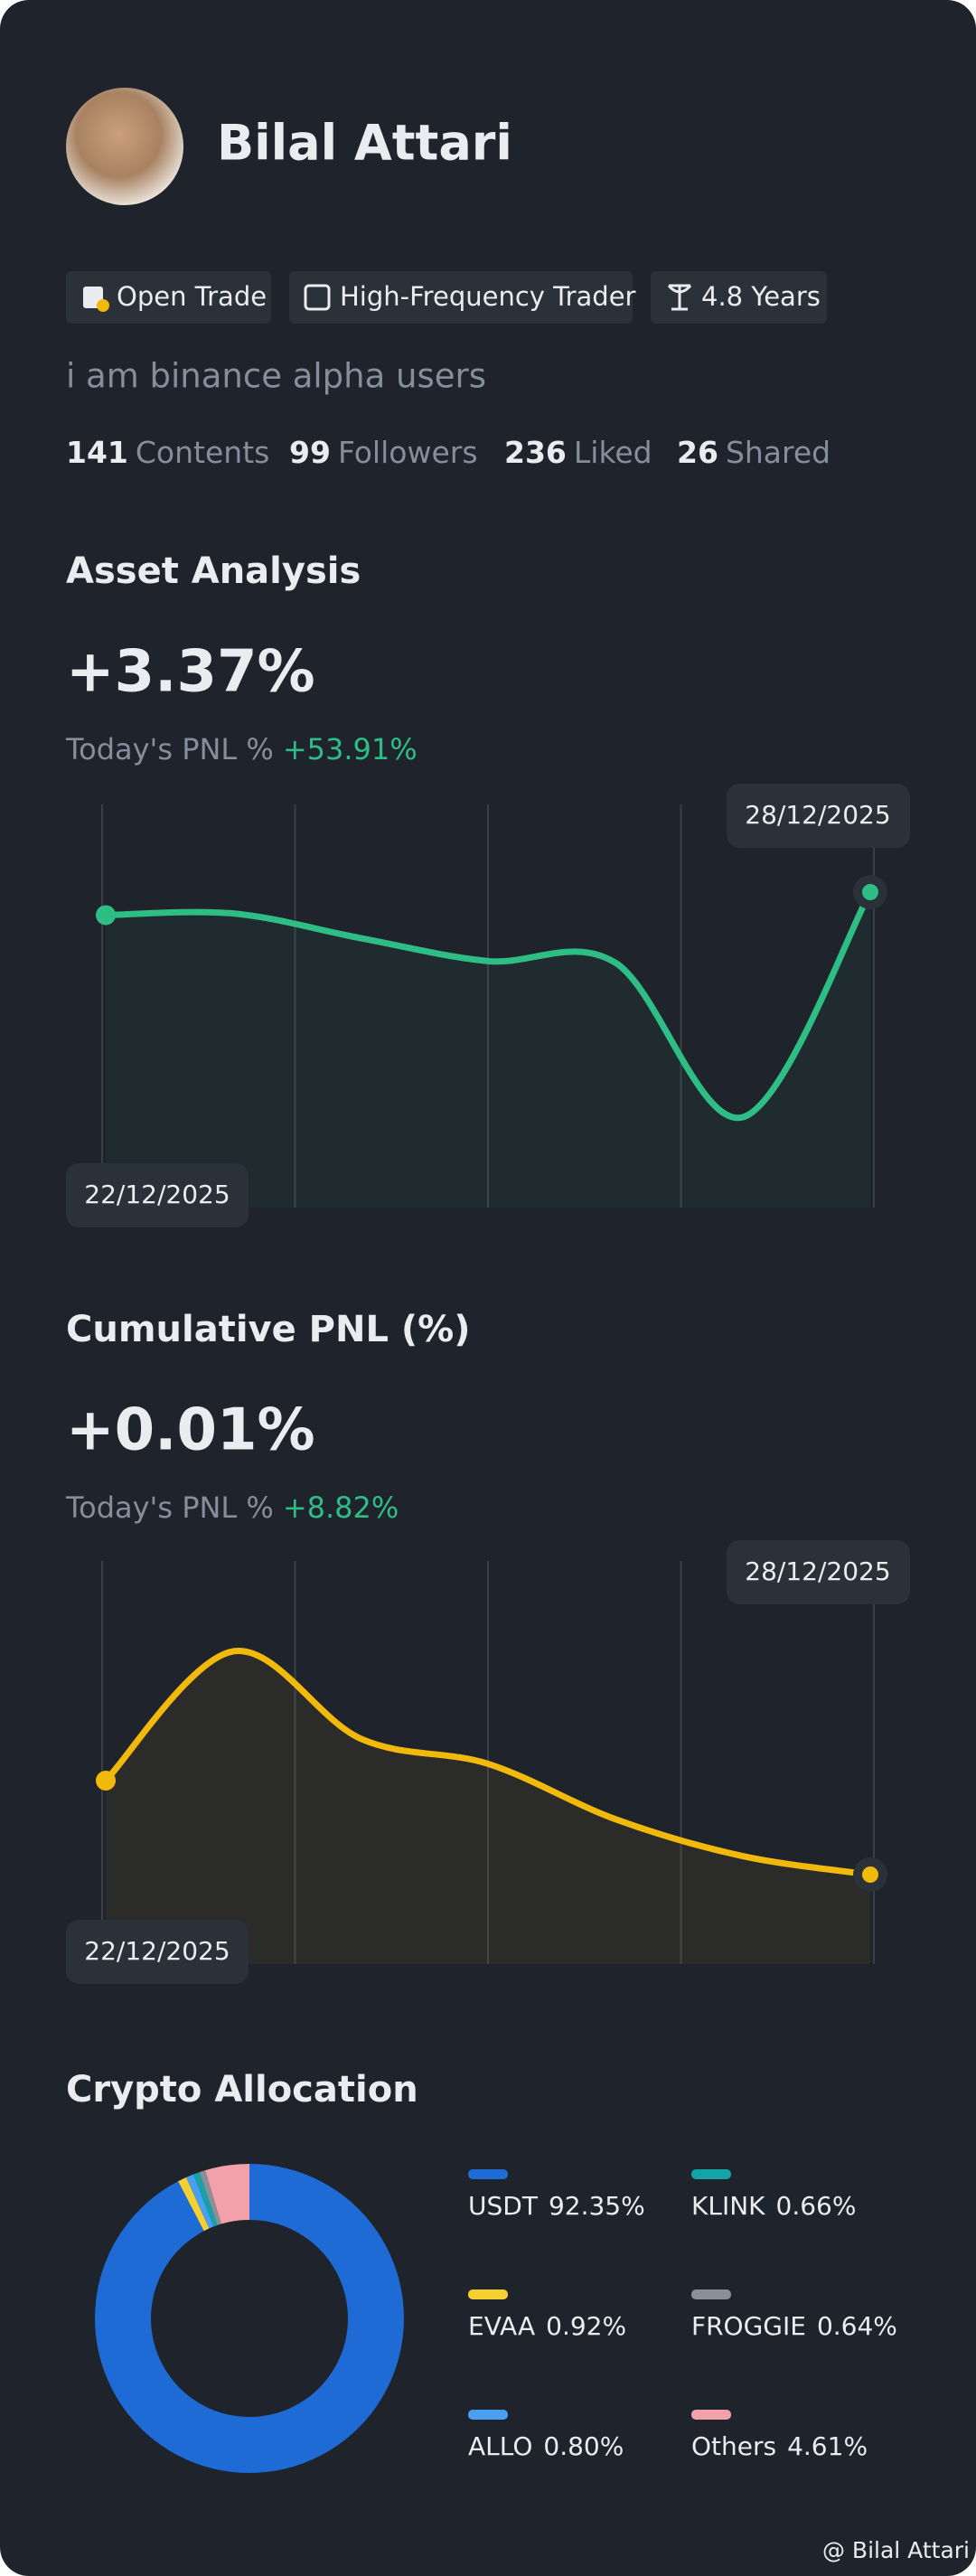 This screenshot has width=976, height=2576. I want to click on stat-value: 26, so click(697, 453).